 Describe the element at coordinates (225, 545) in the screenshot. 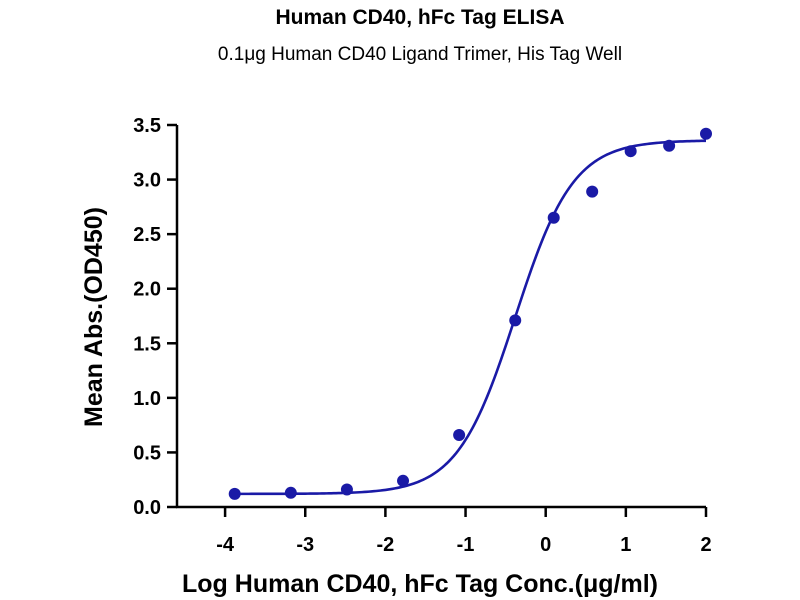

I see `x-tick-label: -4` at that location.